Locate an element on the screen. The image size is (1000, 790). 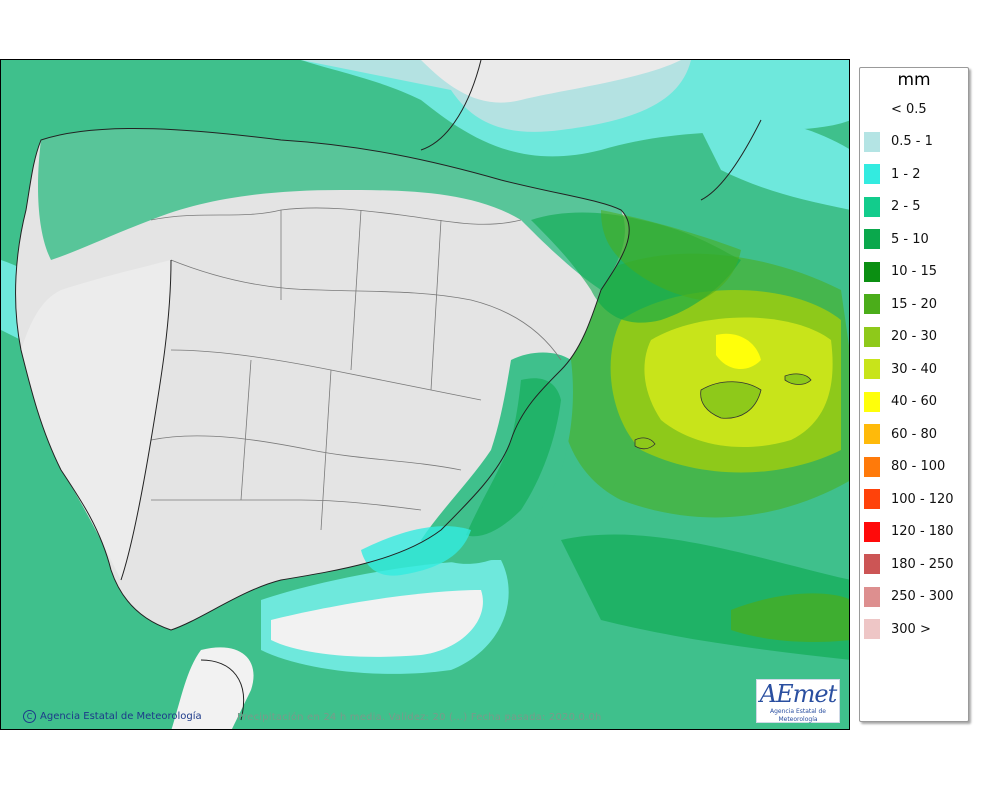
legend-item: 10 - 15 is located at coordinates (916, 272).